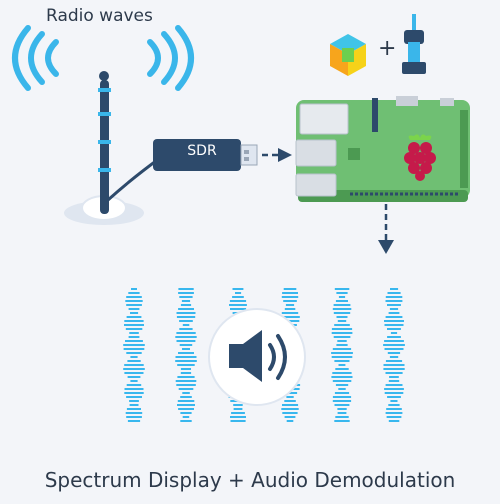 Image resolution: width=500 pixels, height=504 pixels. What do you see at coordinates (387, 48) in the screenshot?
I see `plus-sign: +` at bounding box center [387, 48].